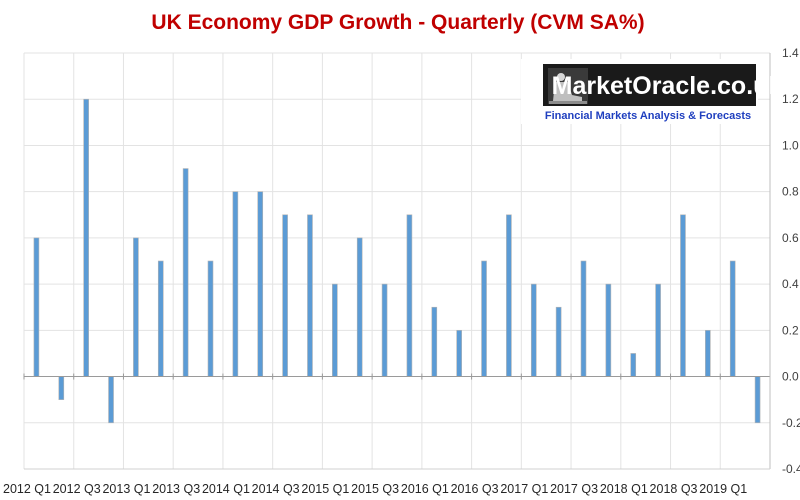 Image resolution: width=800 pixels, height=500 pixels. I want to click on bar-2014-q1, so click(235, 284).